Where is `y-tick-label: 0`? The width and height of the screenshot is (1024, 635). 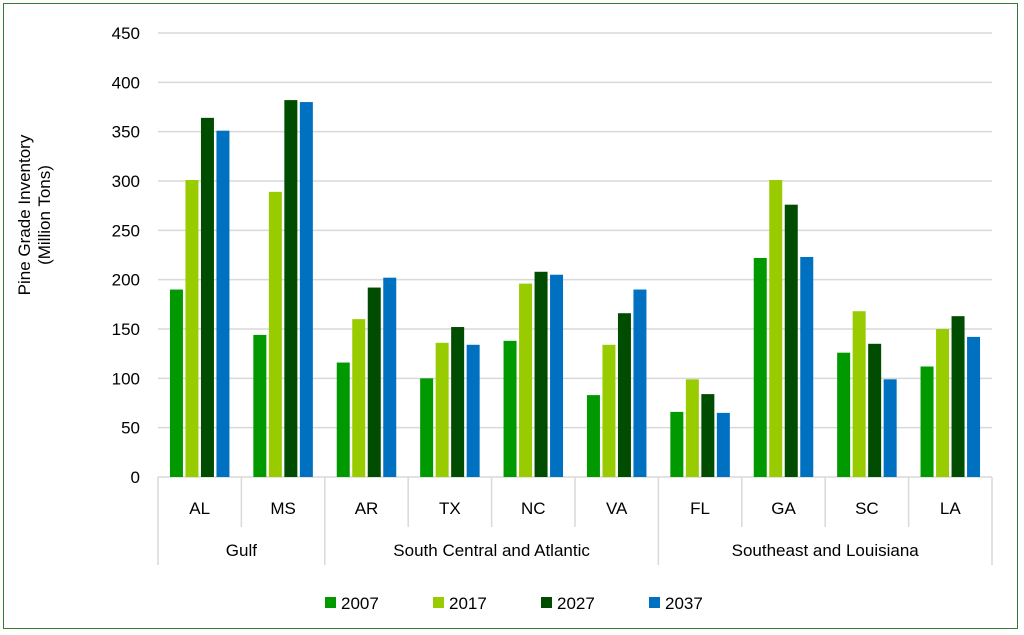
y-tick-label: 0 is located at coordinates (135, 477).